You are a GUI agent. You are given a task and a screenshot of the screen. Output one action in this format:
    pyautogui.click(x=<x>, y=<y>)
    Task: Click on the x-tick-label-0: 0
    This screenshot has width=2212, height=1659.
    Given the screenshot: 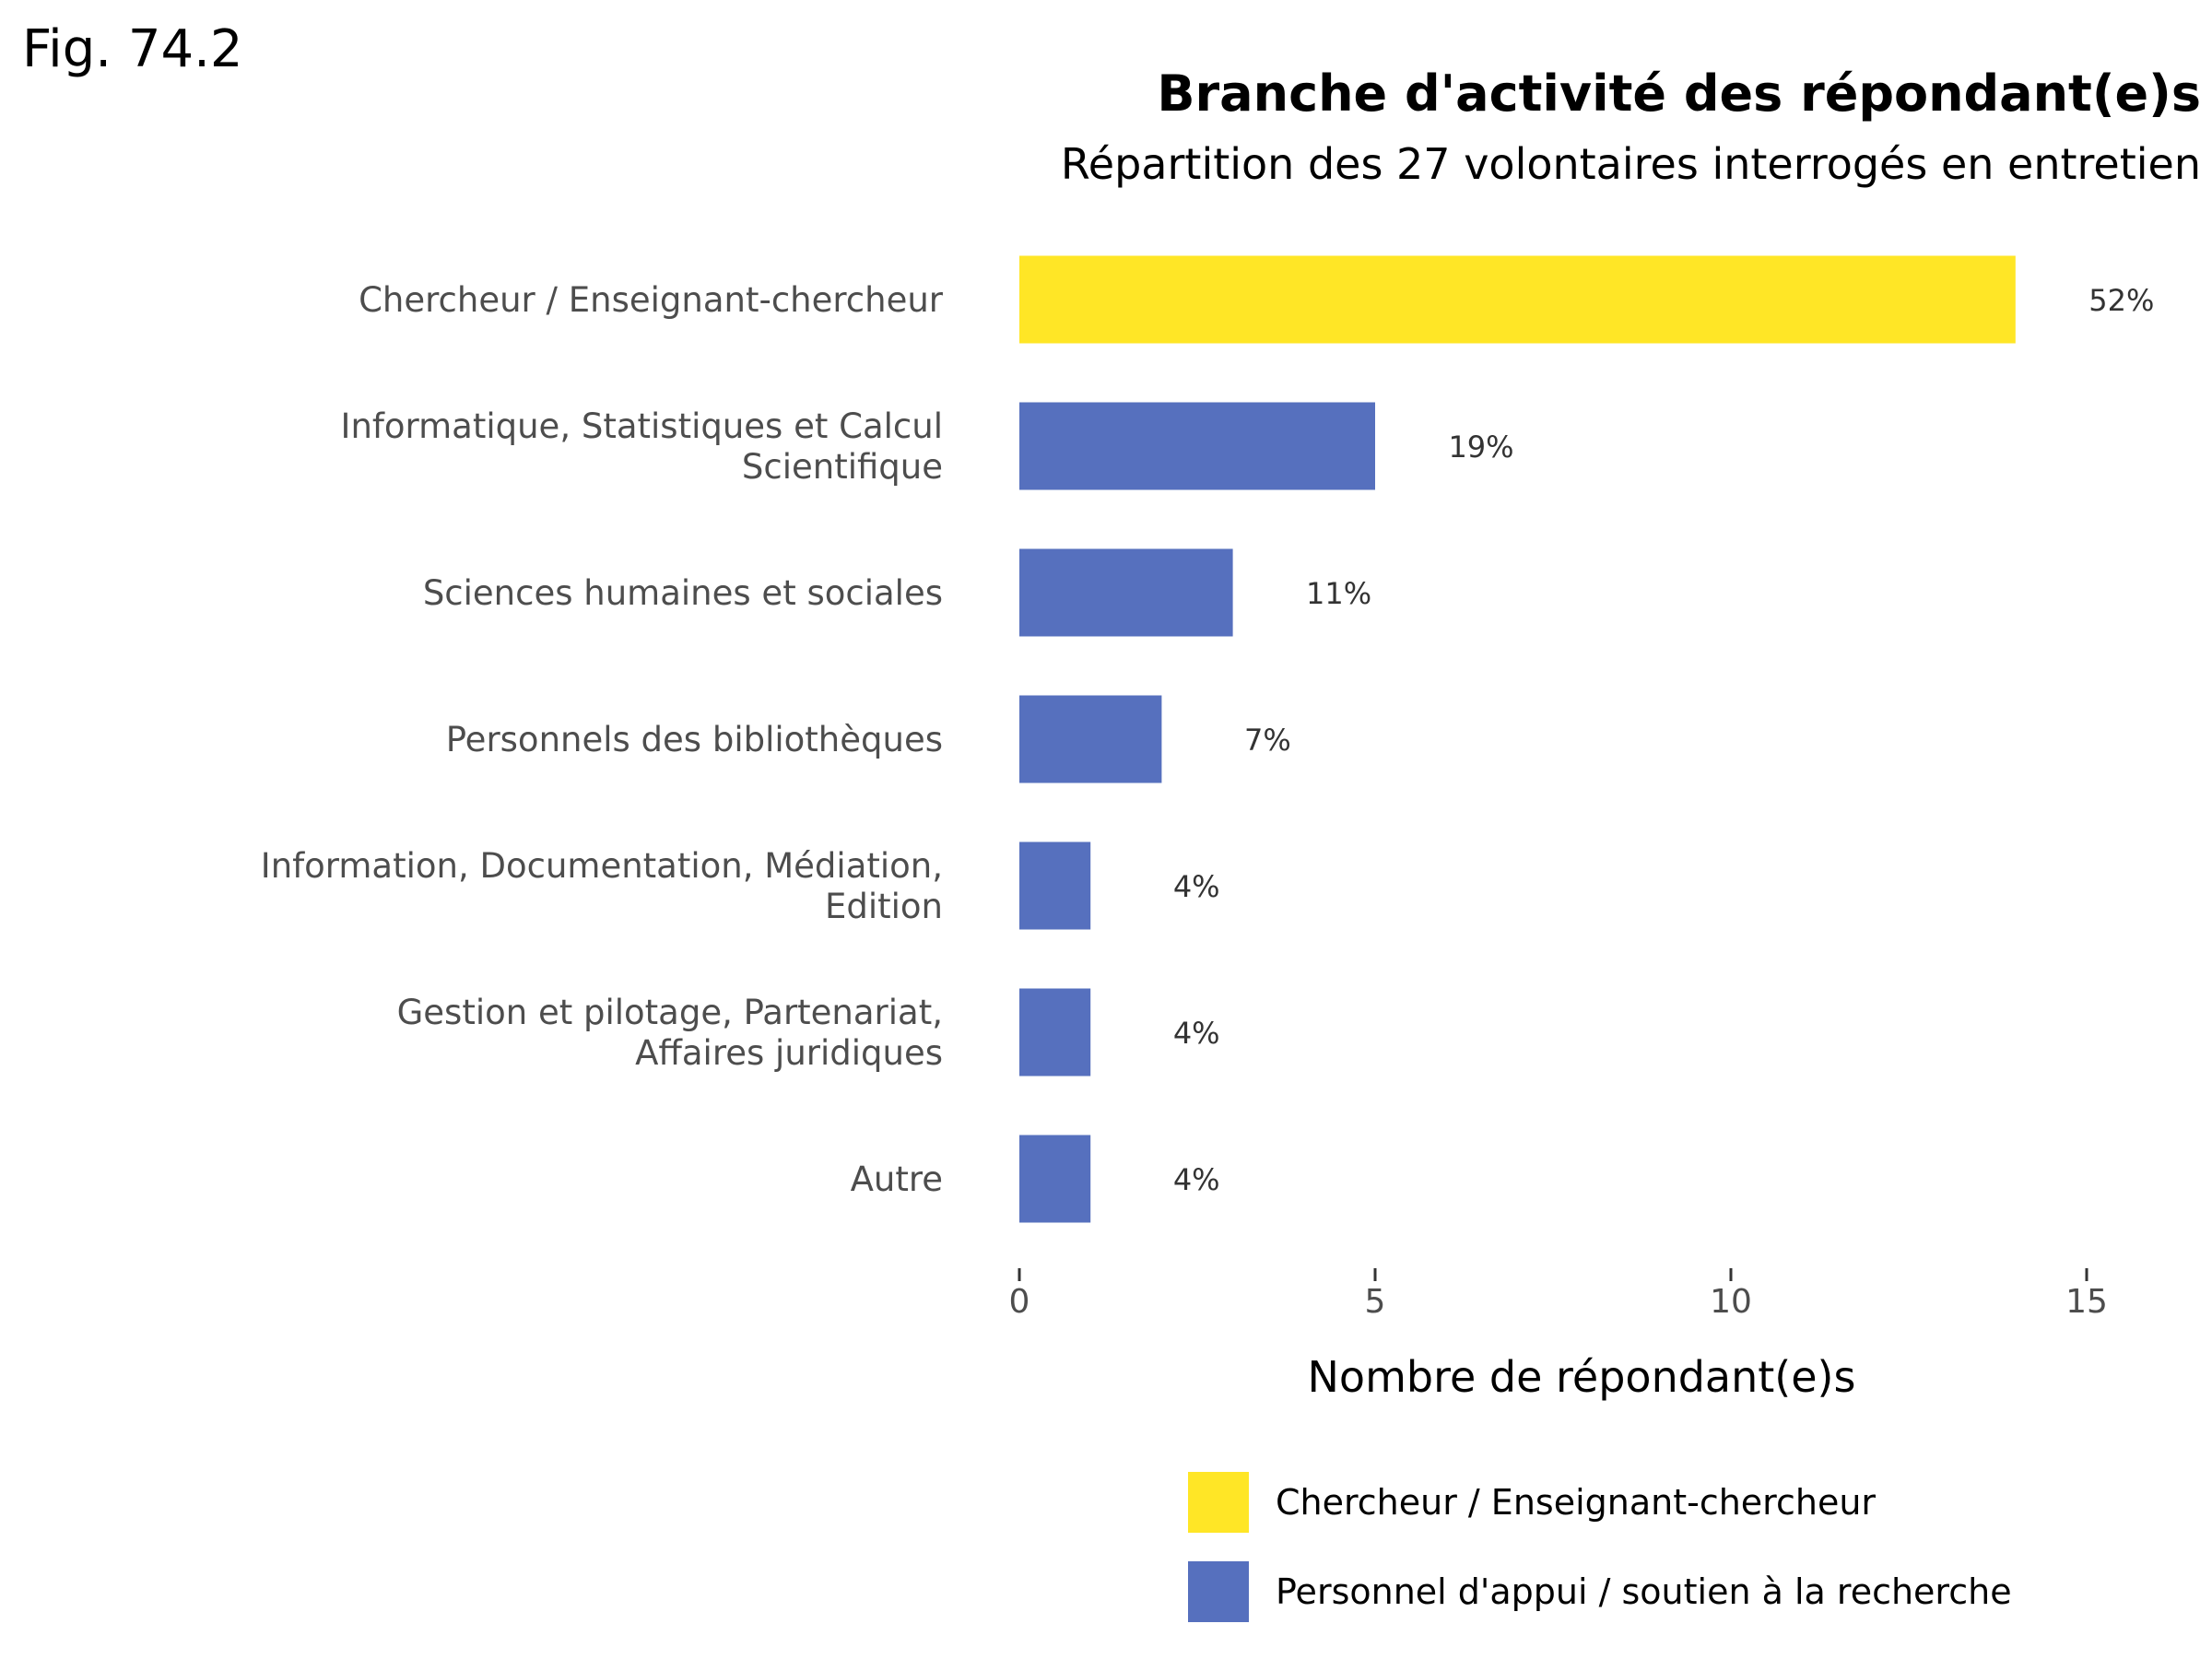 What is the action you would take?
    pyautogui.click(x=1019, y=1302)
    